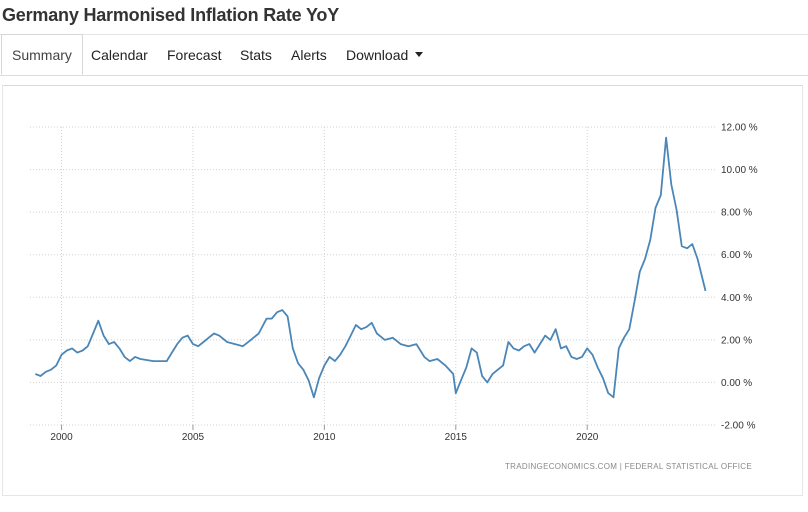  What do you see at coordinates (419, 54) in the screenshot?
I see `caret-down-icon` at bounding box center [419, 54].